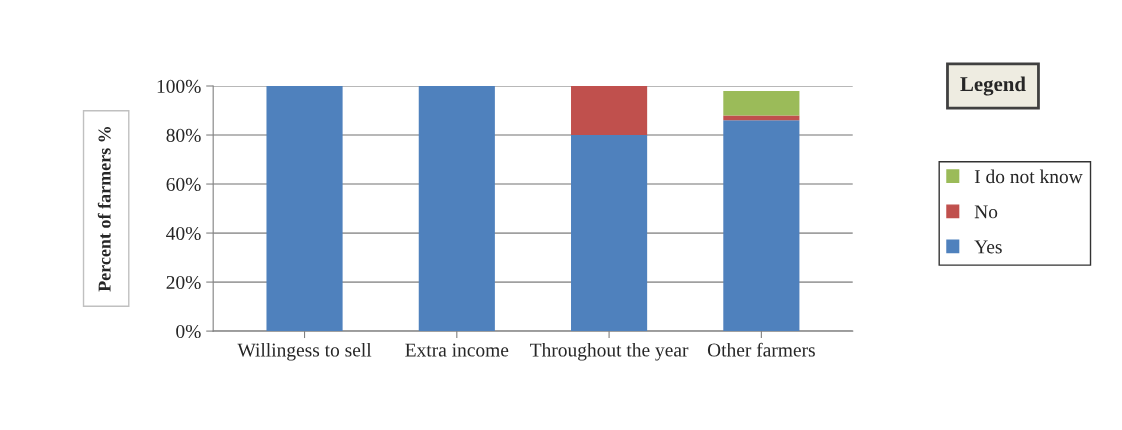  What do you see at coordinates (986, 212) in the screenshot?
I see `legend-label: No` at bounding box center [986, 212].